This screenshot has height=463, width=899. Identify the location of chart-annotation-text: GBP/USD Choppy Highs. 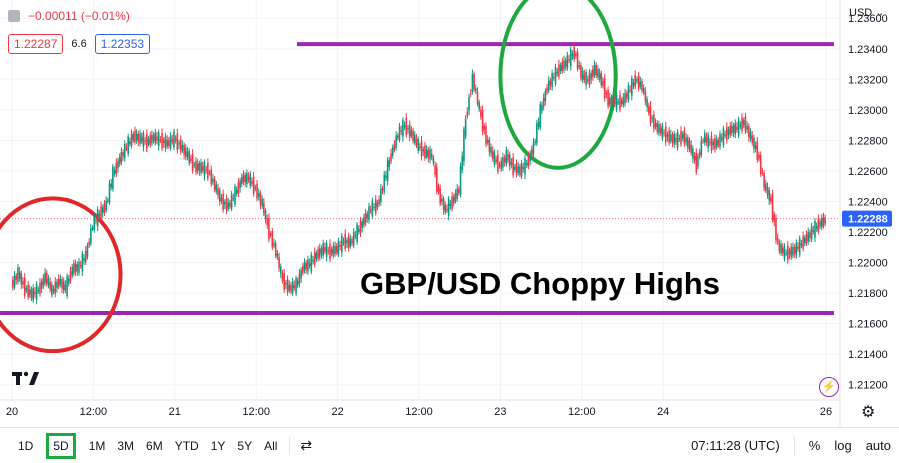
(540, 283).